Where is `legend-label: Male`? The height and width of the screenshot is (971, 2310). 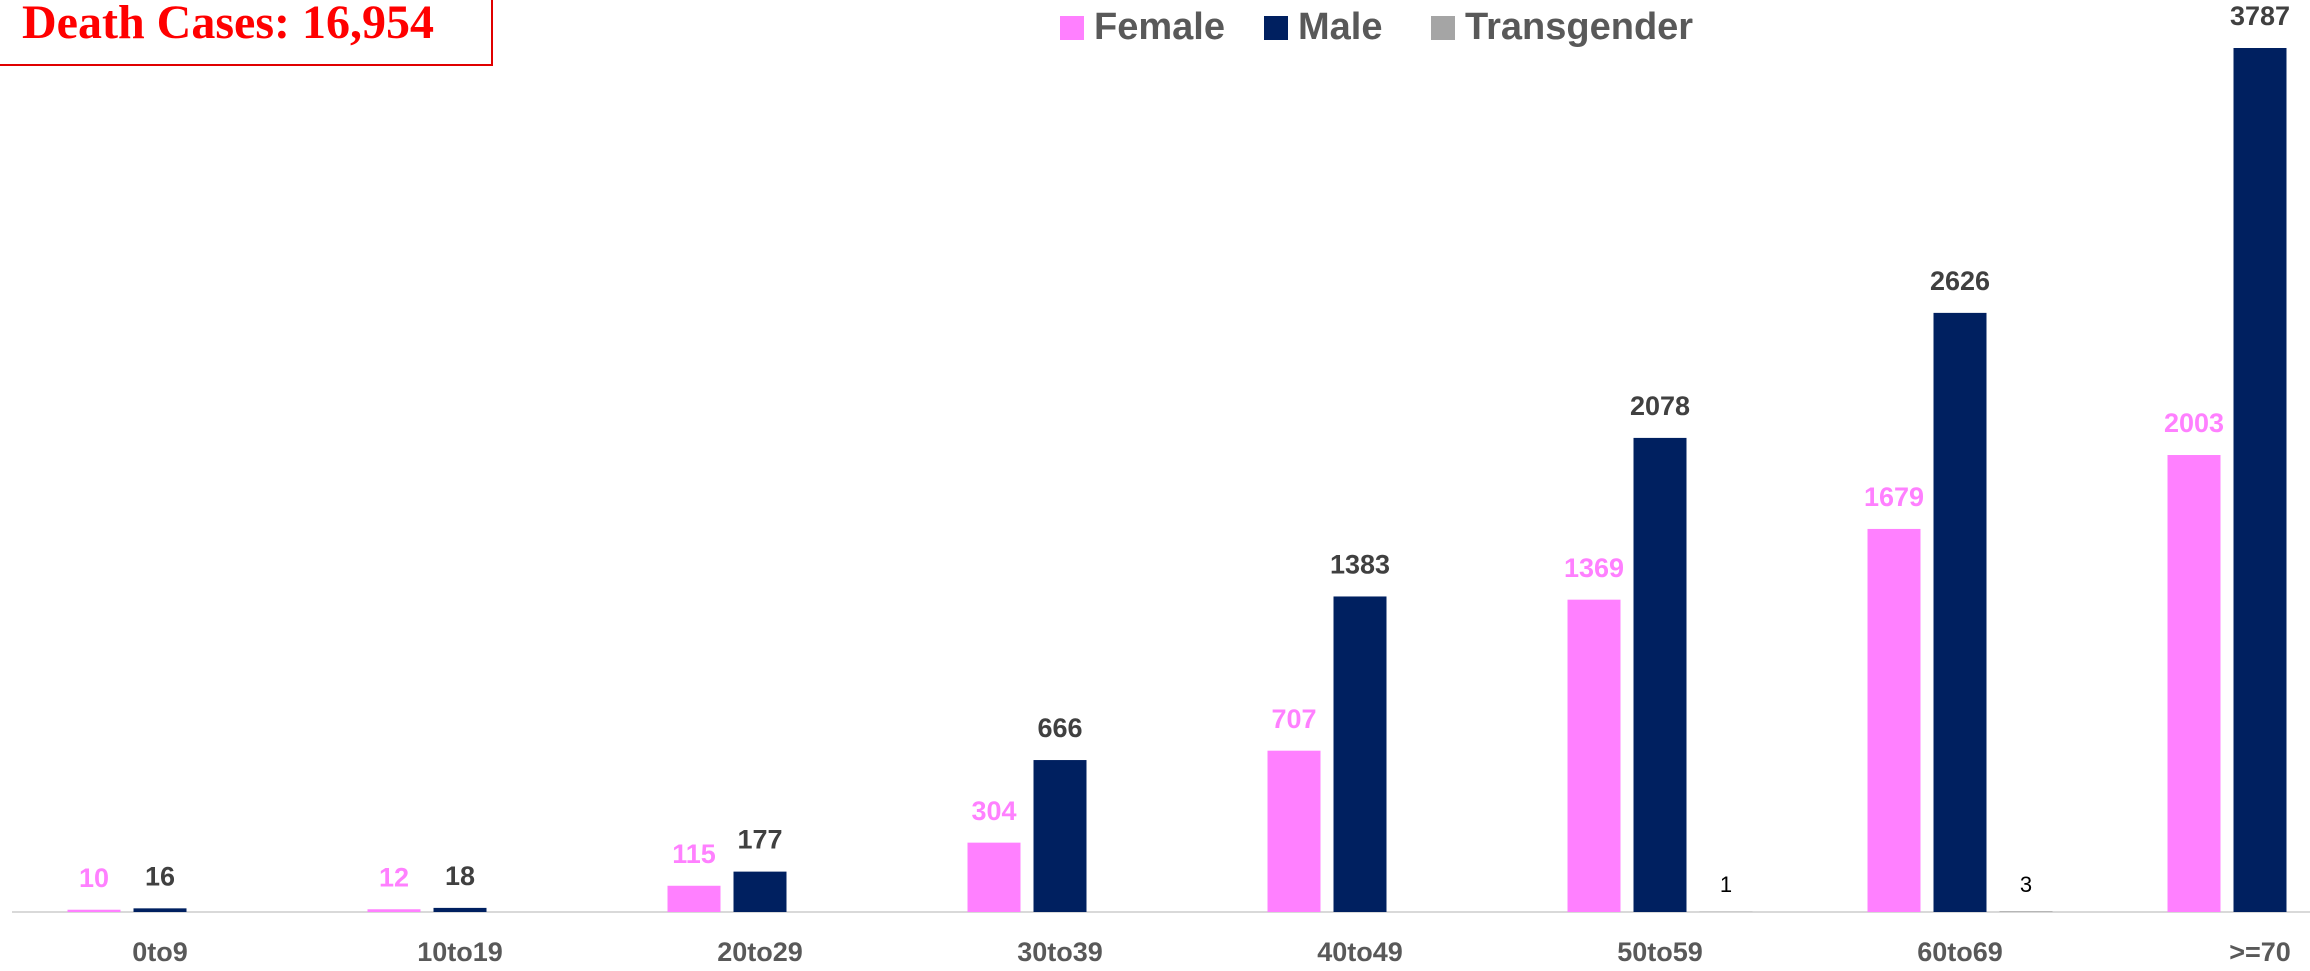
legend-label: Male is located at coordinates (1340, 27).